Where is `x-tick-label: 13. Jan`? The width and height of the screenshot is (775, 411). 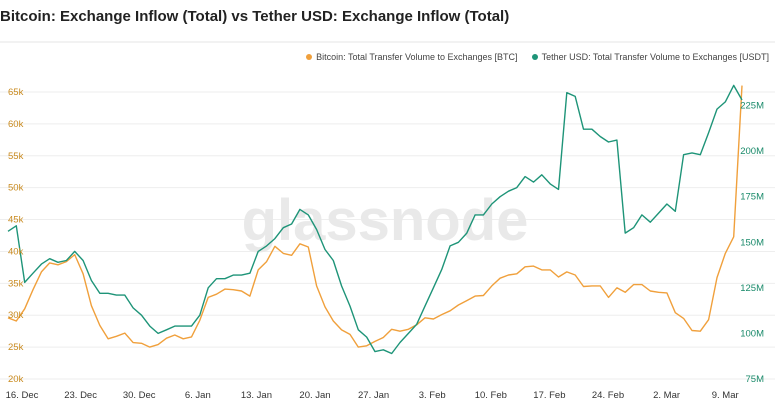 x-tick-label: 13. Jan is located at coordinates (256, 395).